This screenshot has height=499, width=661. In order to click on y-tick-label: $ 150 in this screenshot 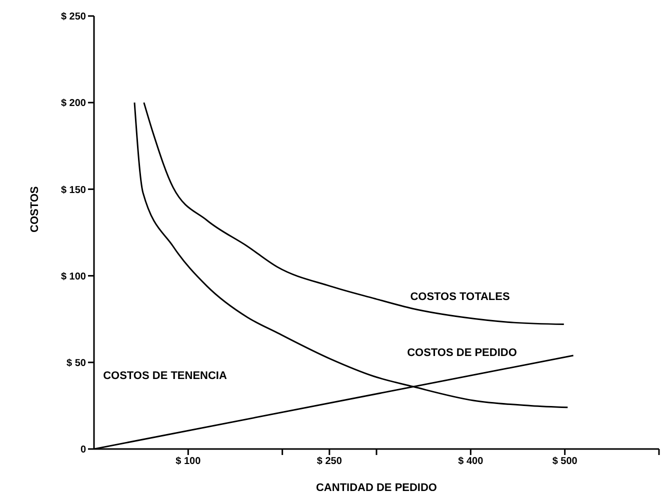, I will do `click(73, 190)`.